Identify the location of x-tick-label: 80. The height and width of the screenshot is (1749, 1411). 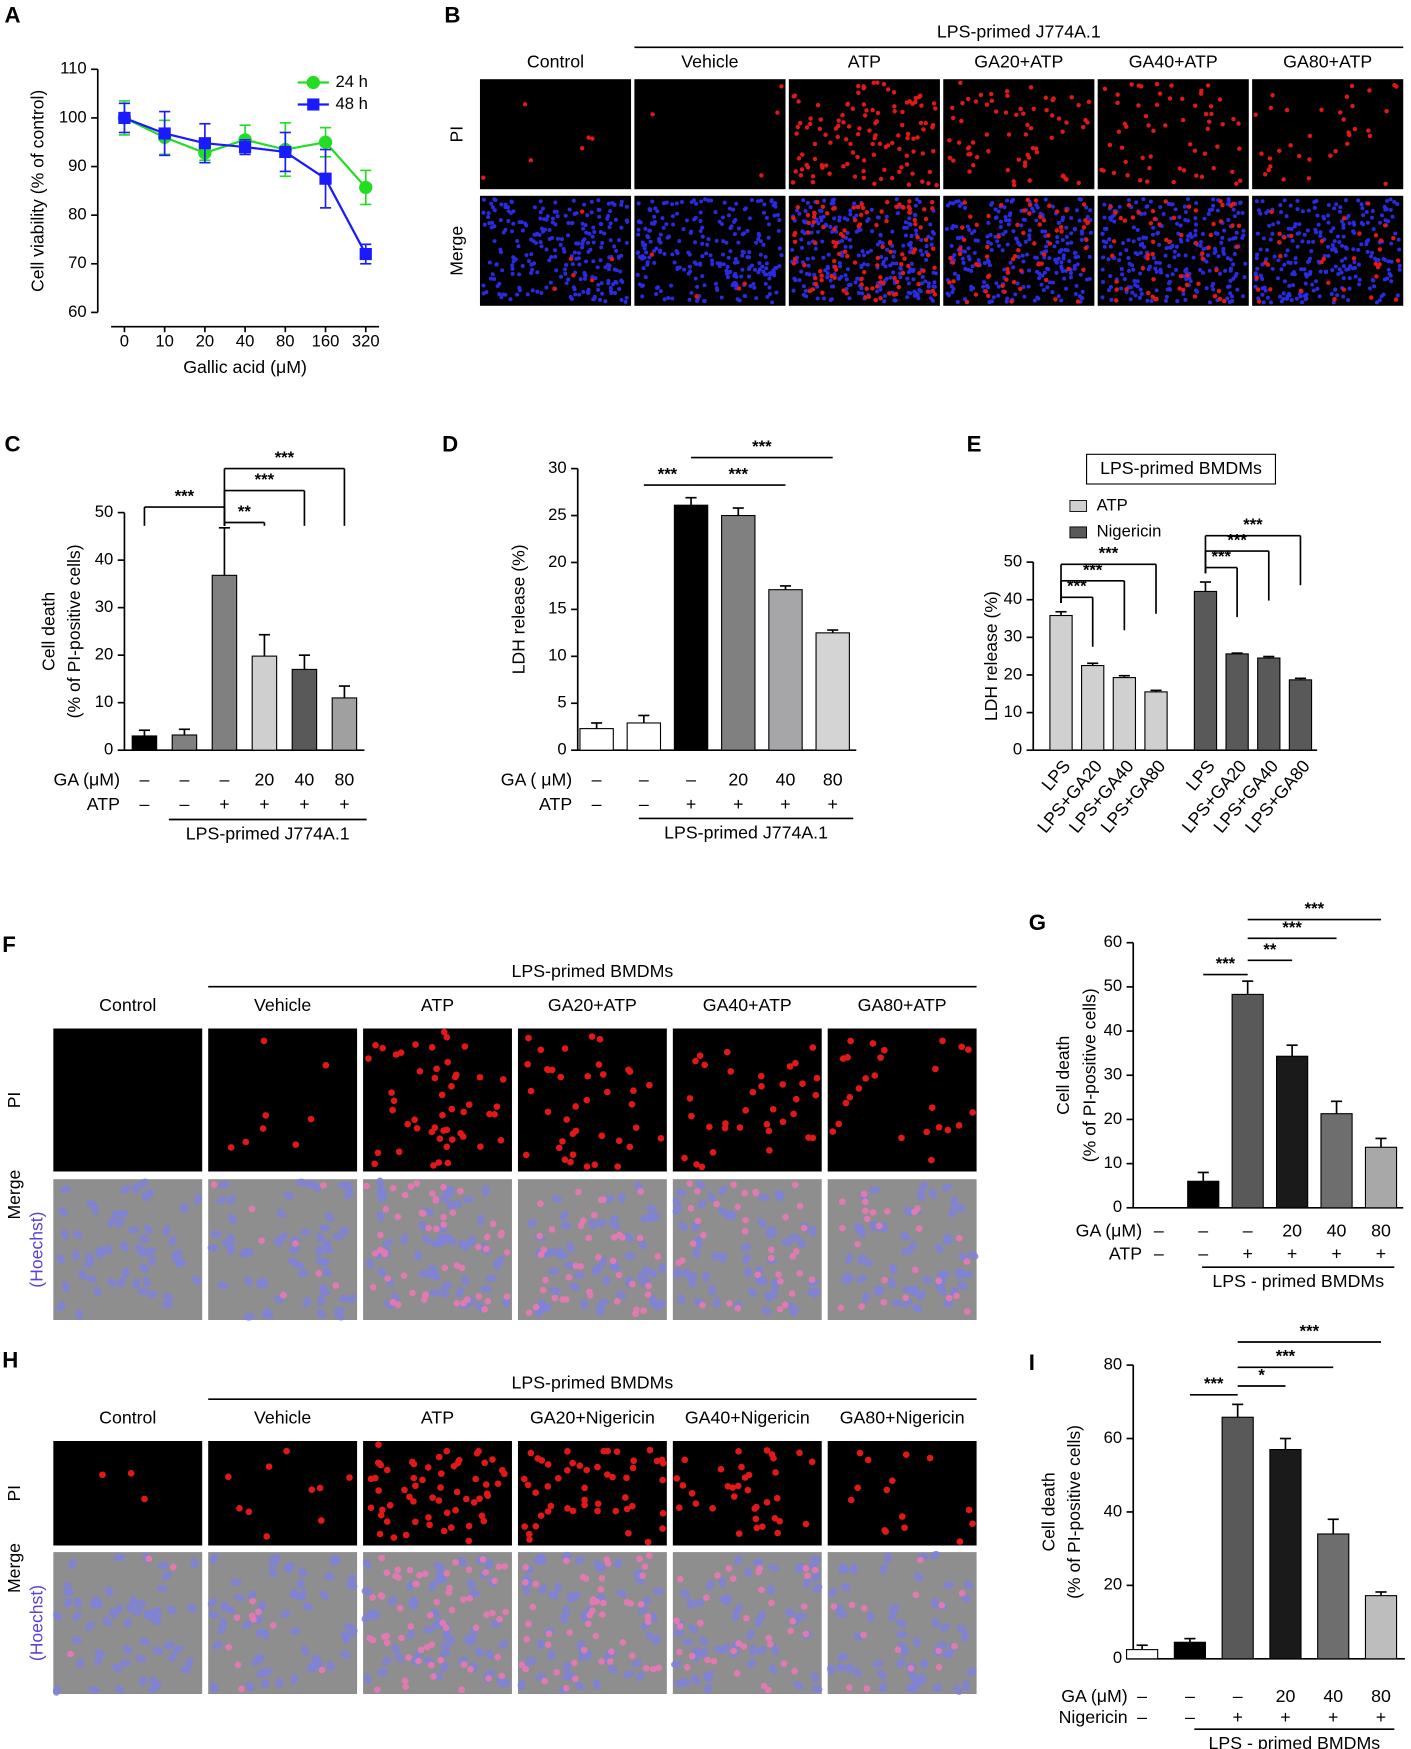
(285, 341).